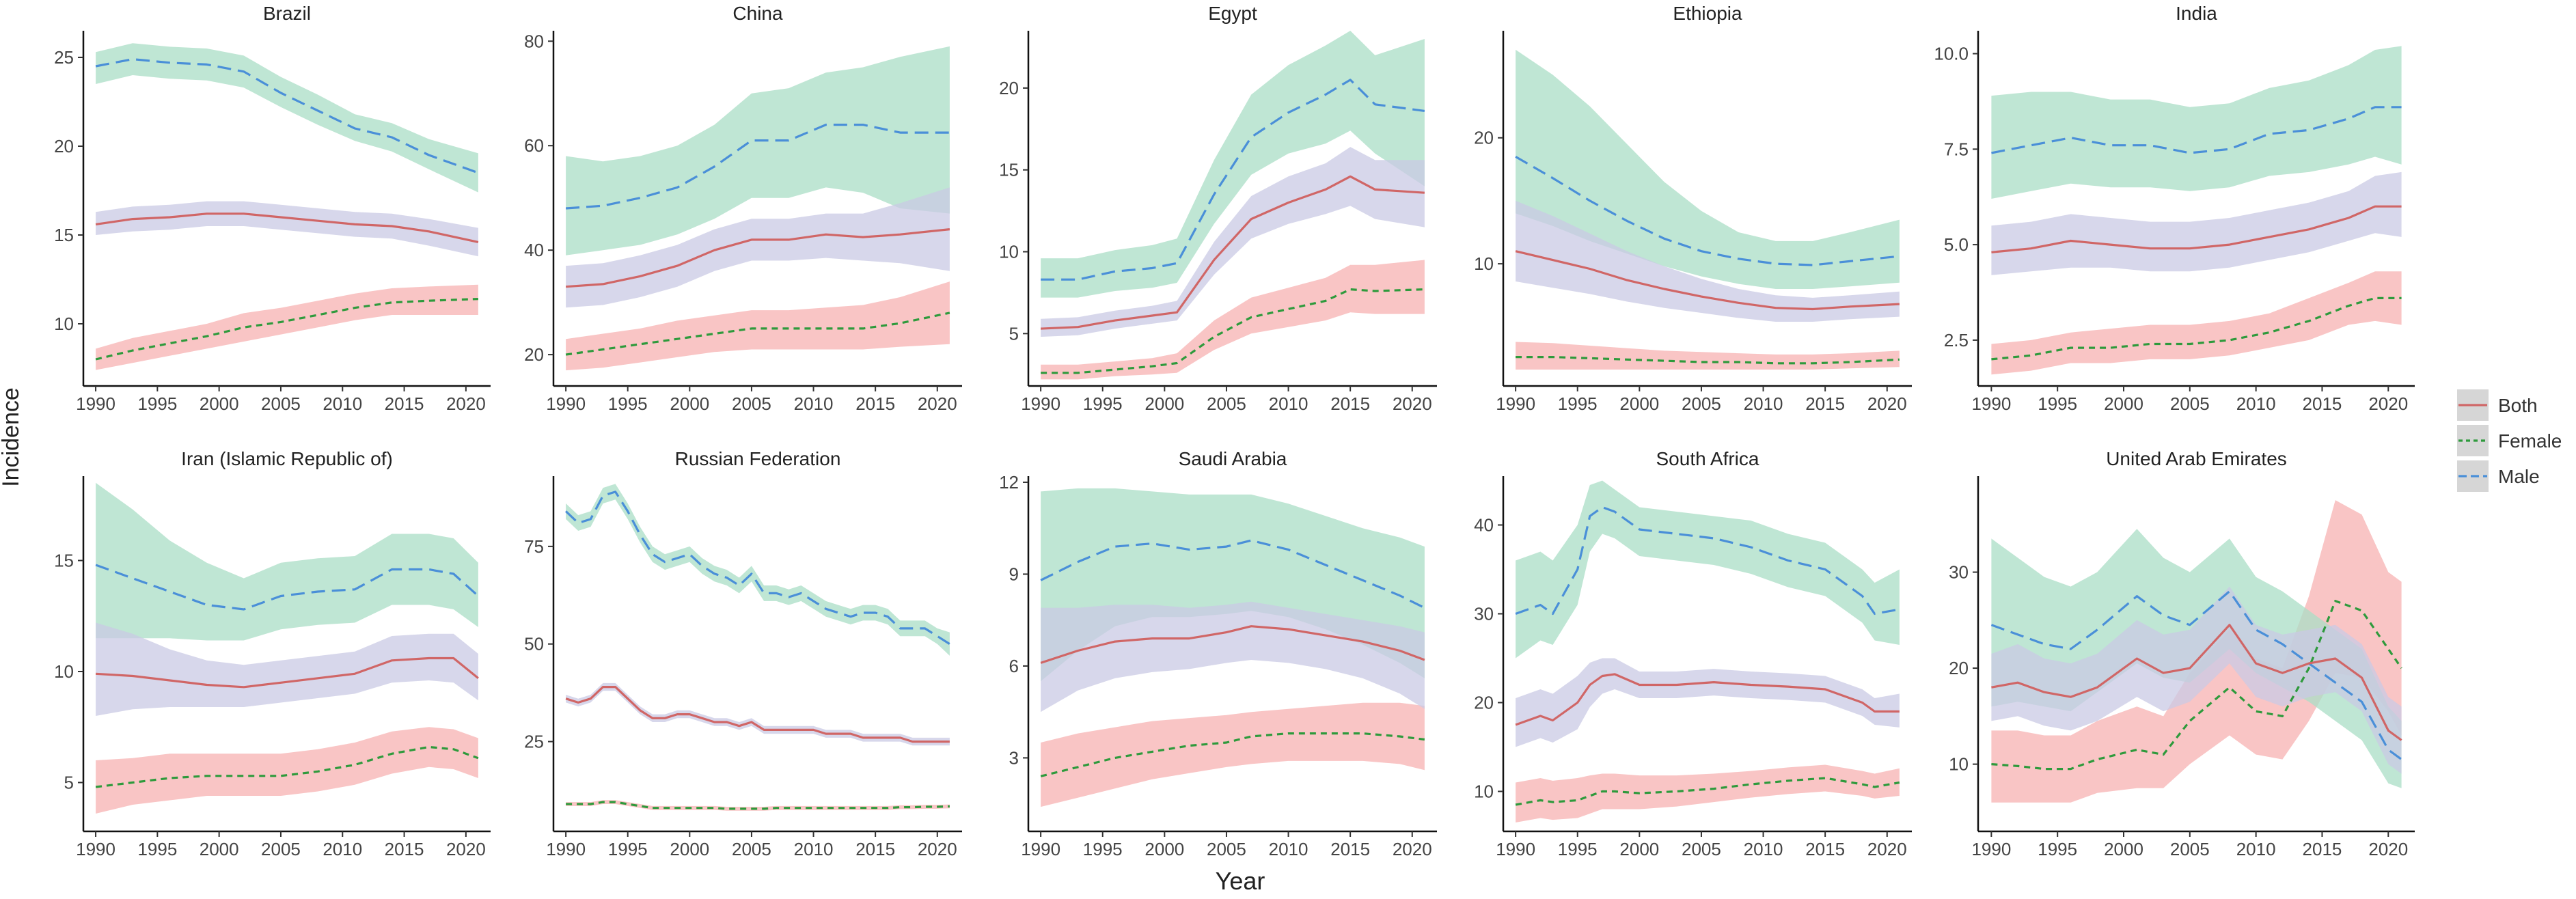  Describe the element at coordinates (1233, 458) in the screenshot. I see `panel-title: Saudi Arabia` at that location.